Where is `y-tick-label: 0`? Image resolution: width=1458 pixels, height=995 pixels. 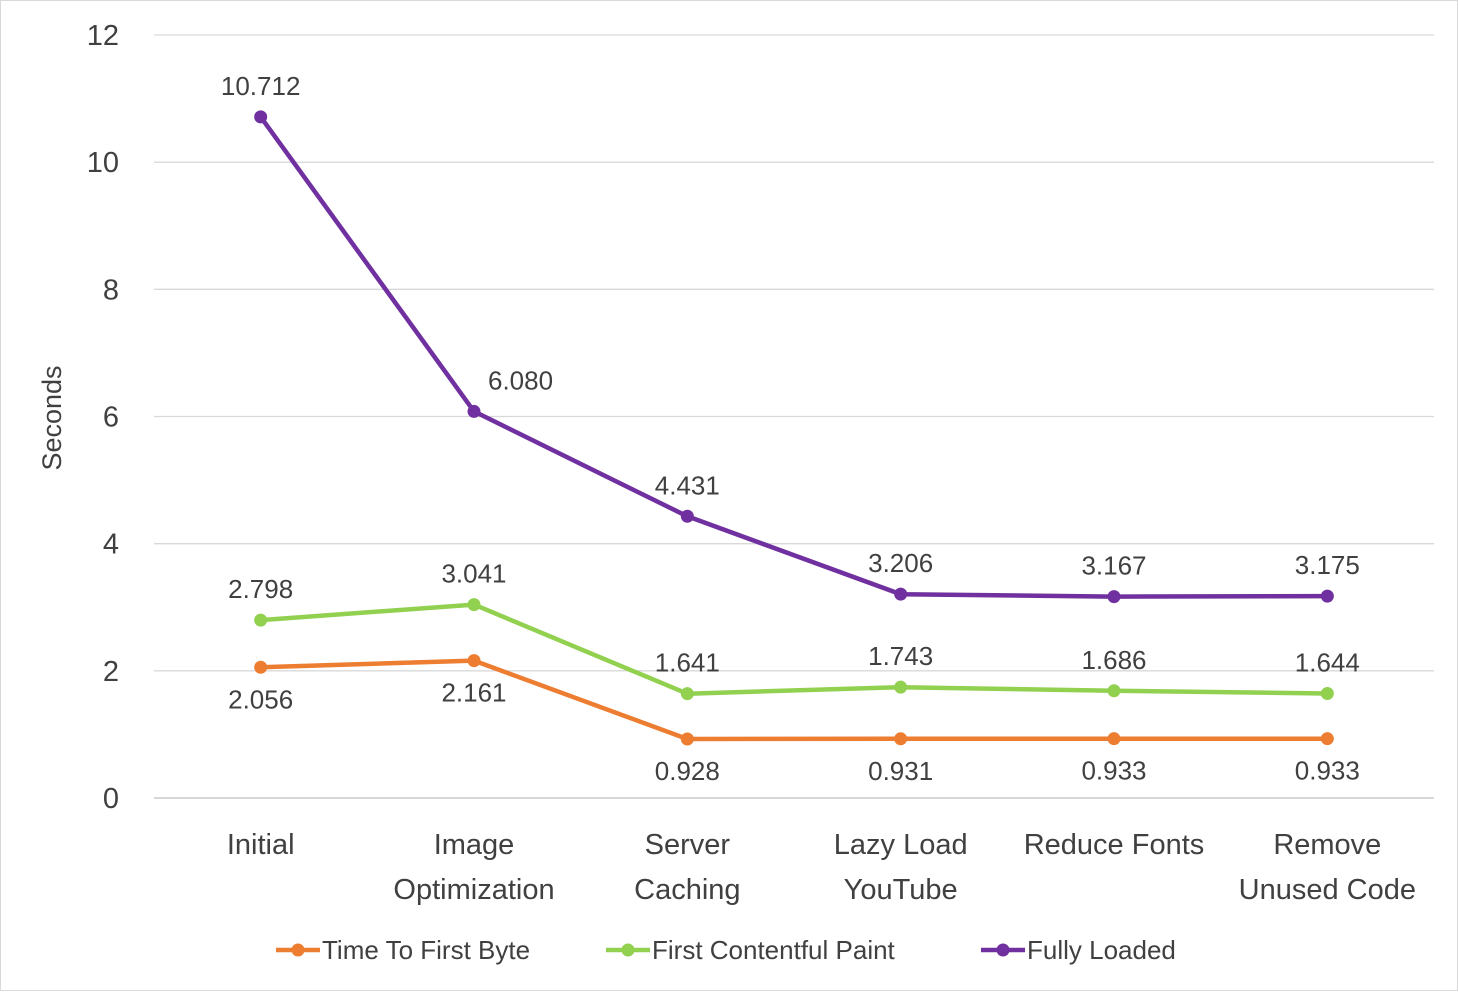 y-tick-label: 0 is located at coordinates (111, 799).